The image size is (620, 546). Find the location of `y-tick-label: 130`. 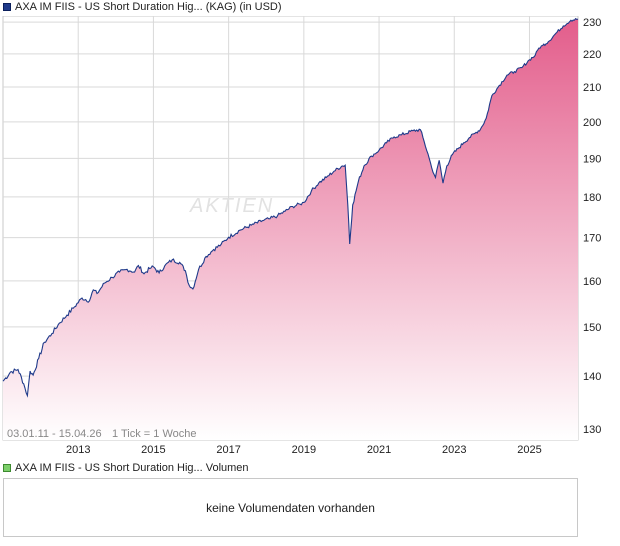

y-tick-label: 130 is located at coordinates (592, 430).